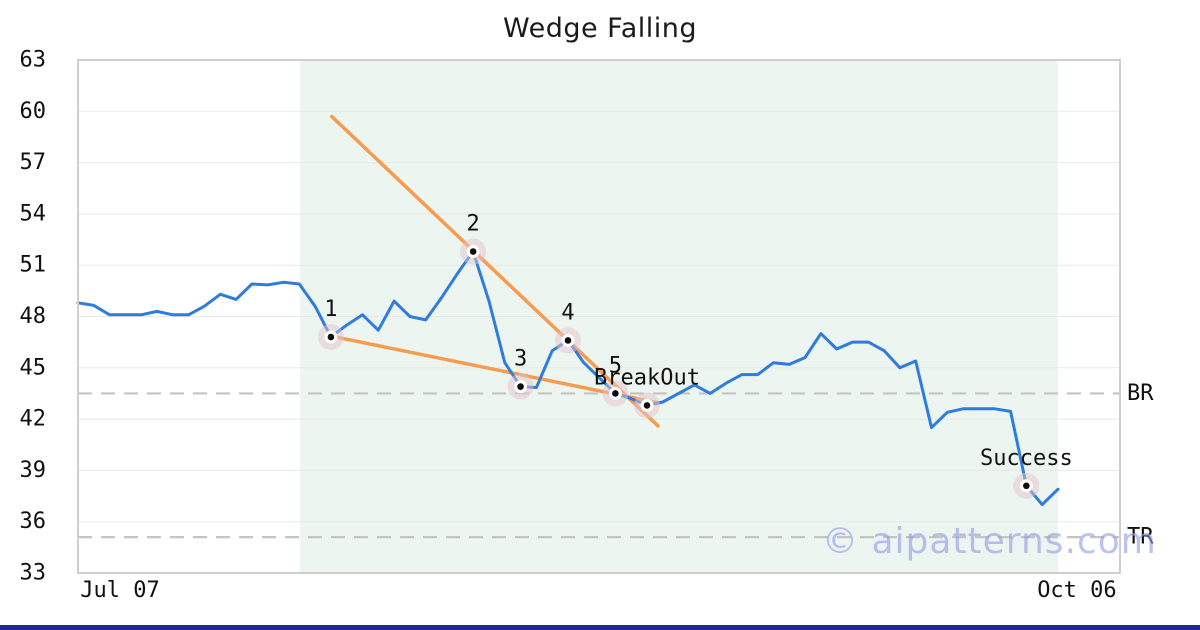 Image resolution: width=1200 pixels, height=630 pixels. I want to click on y-tick-label: 45, so click(33, 367).